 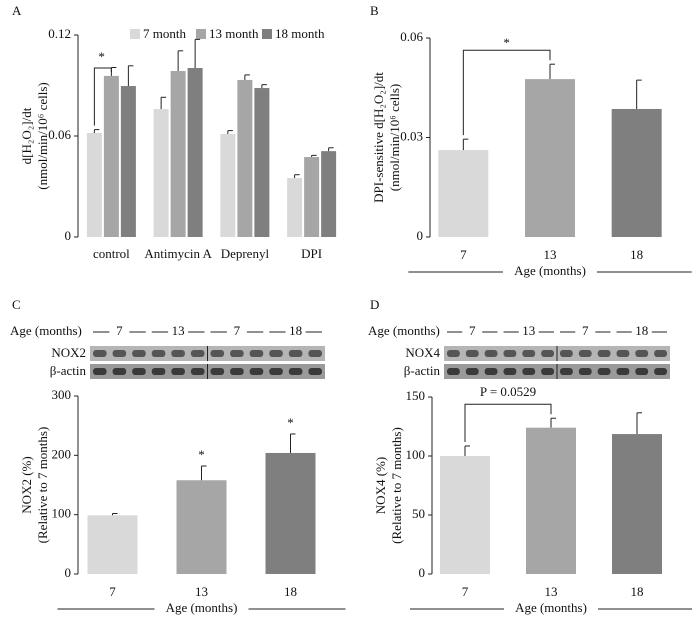 What do you see at coordinates (374, 304) in the screenshot?
I see `panel-label: D` at bounding box center [374, 304].